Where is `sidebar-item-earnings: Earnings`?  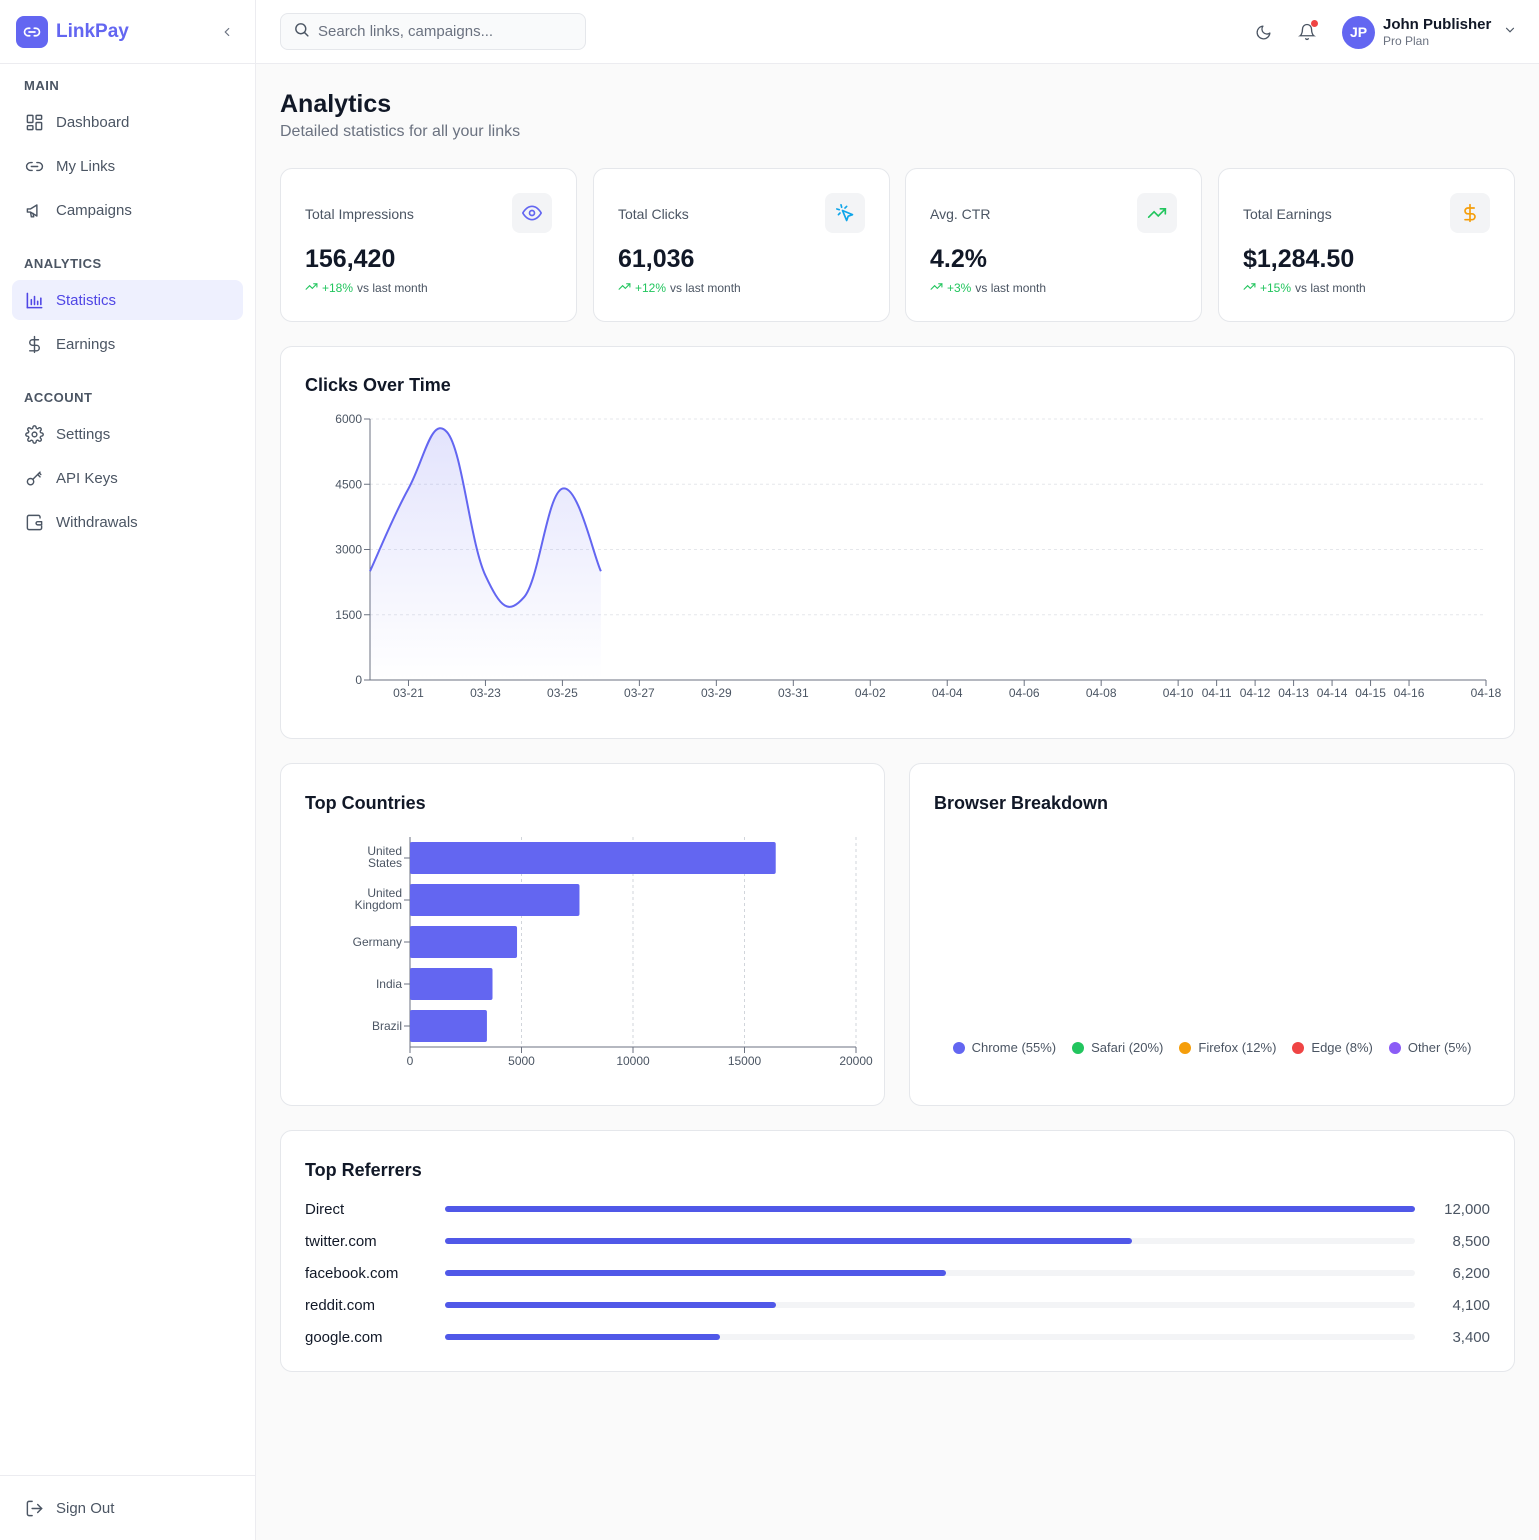
sidebar-item-earnings: Earnings is located at coordinates (127, 344).